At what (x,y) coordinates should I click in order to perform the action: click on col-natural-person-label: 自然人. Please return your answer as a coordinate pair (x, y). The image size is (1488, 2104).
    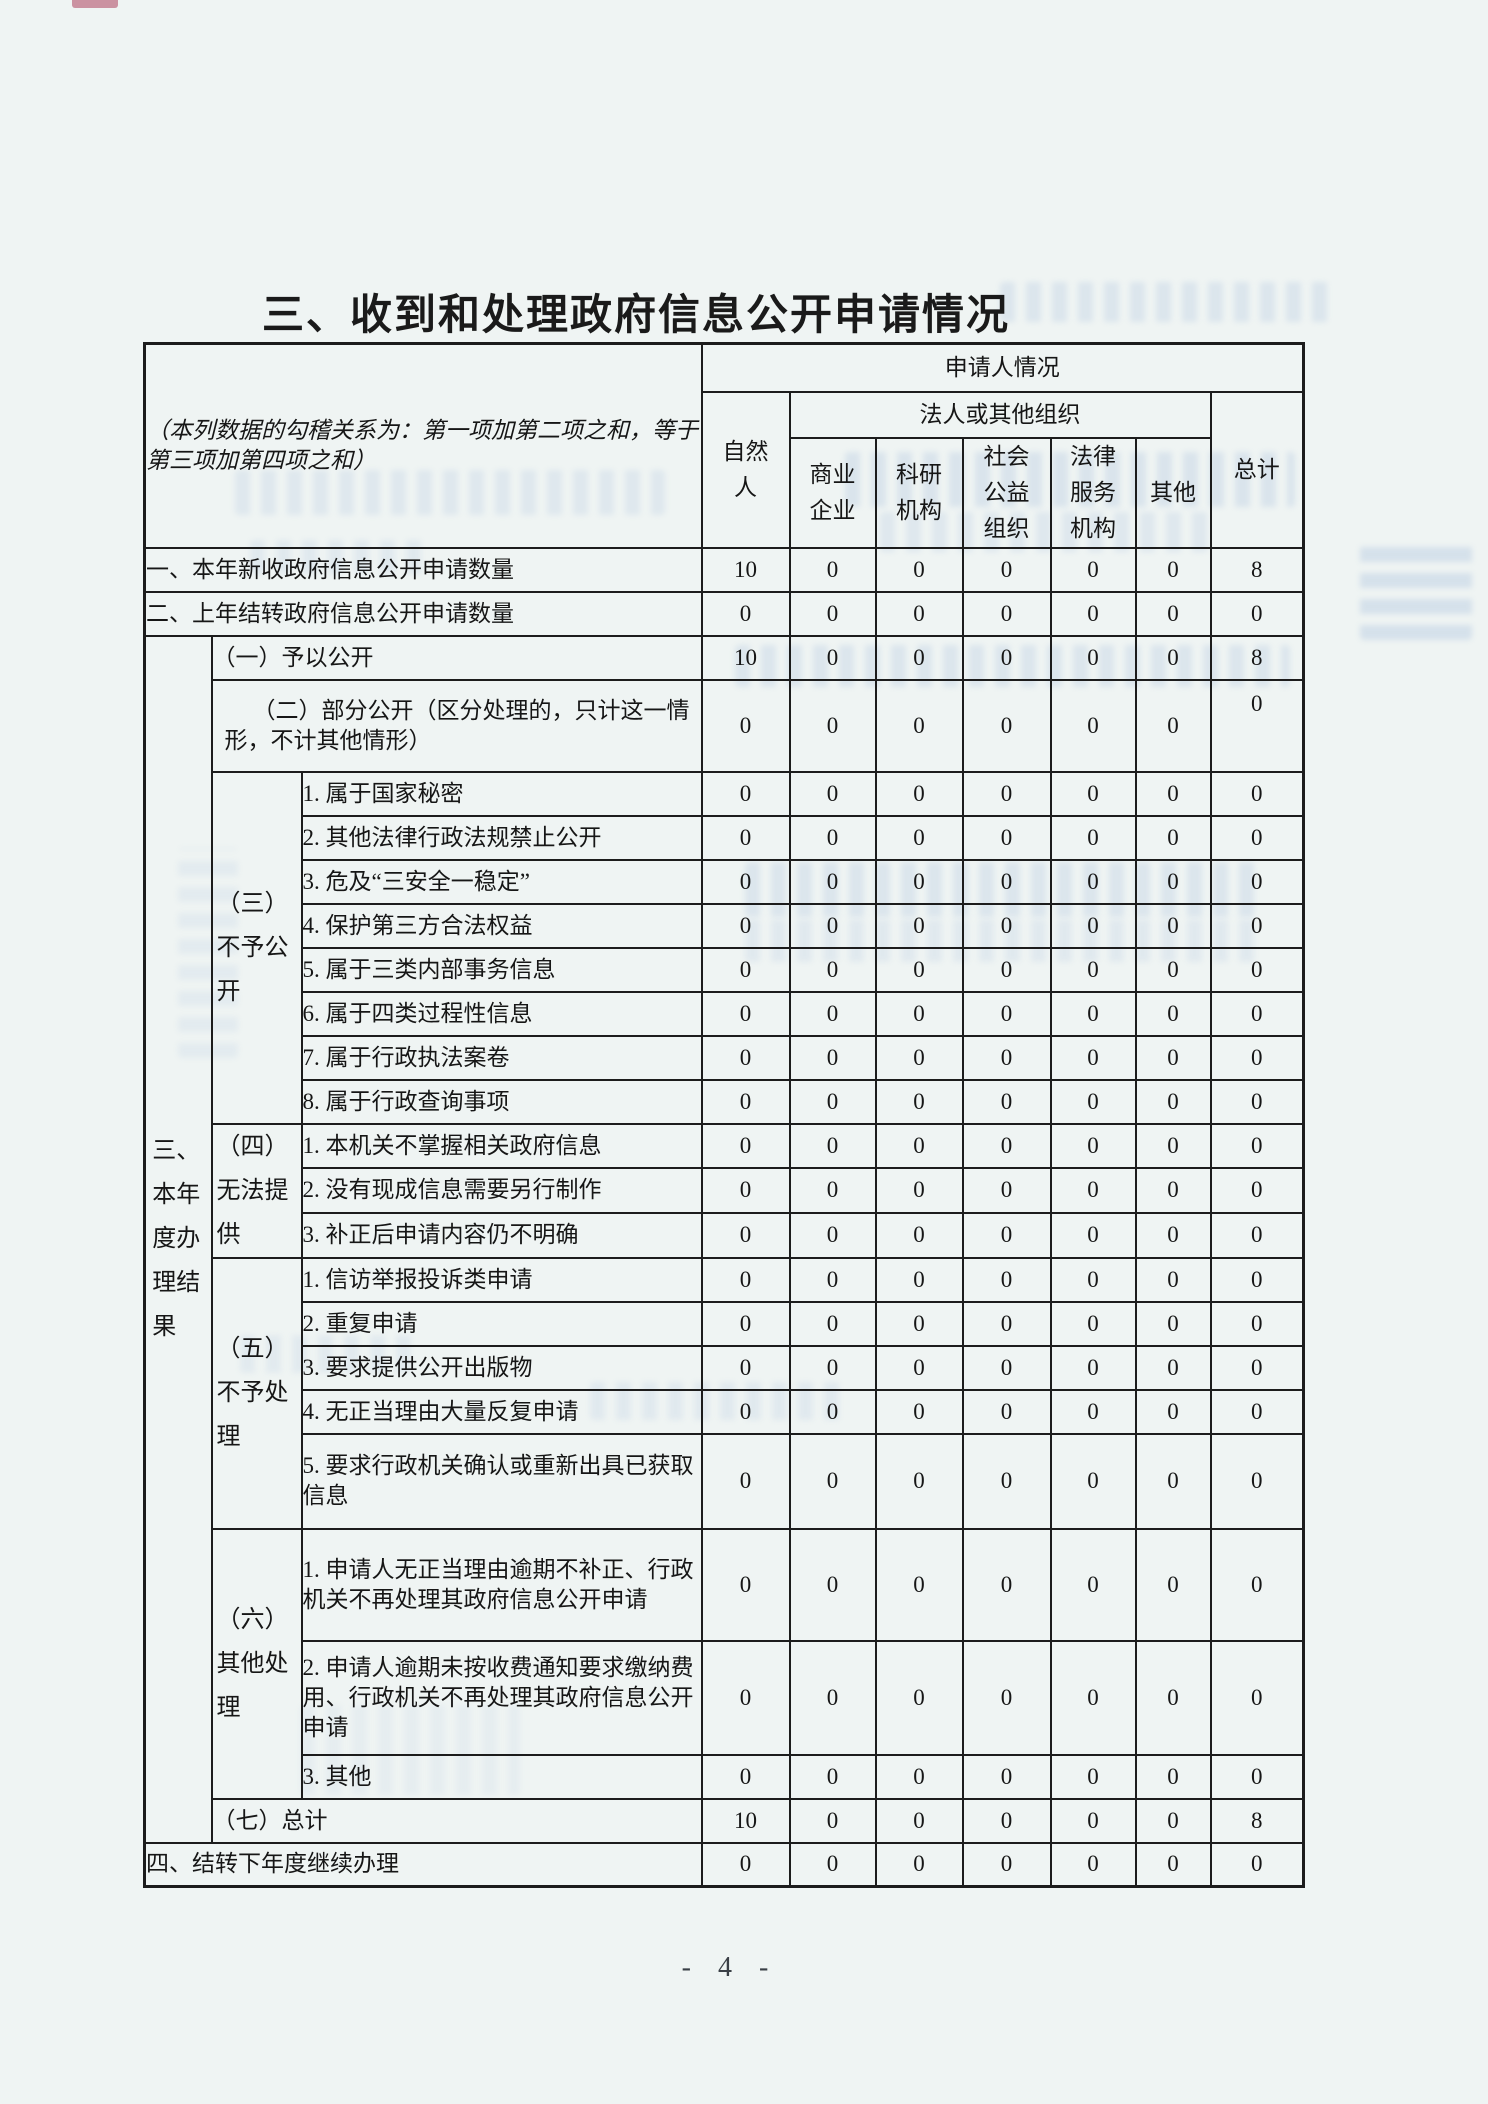
    Looking at the image, I should click on (745, 469).